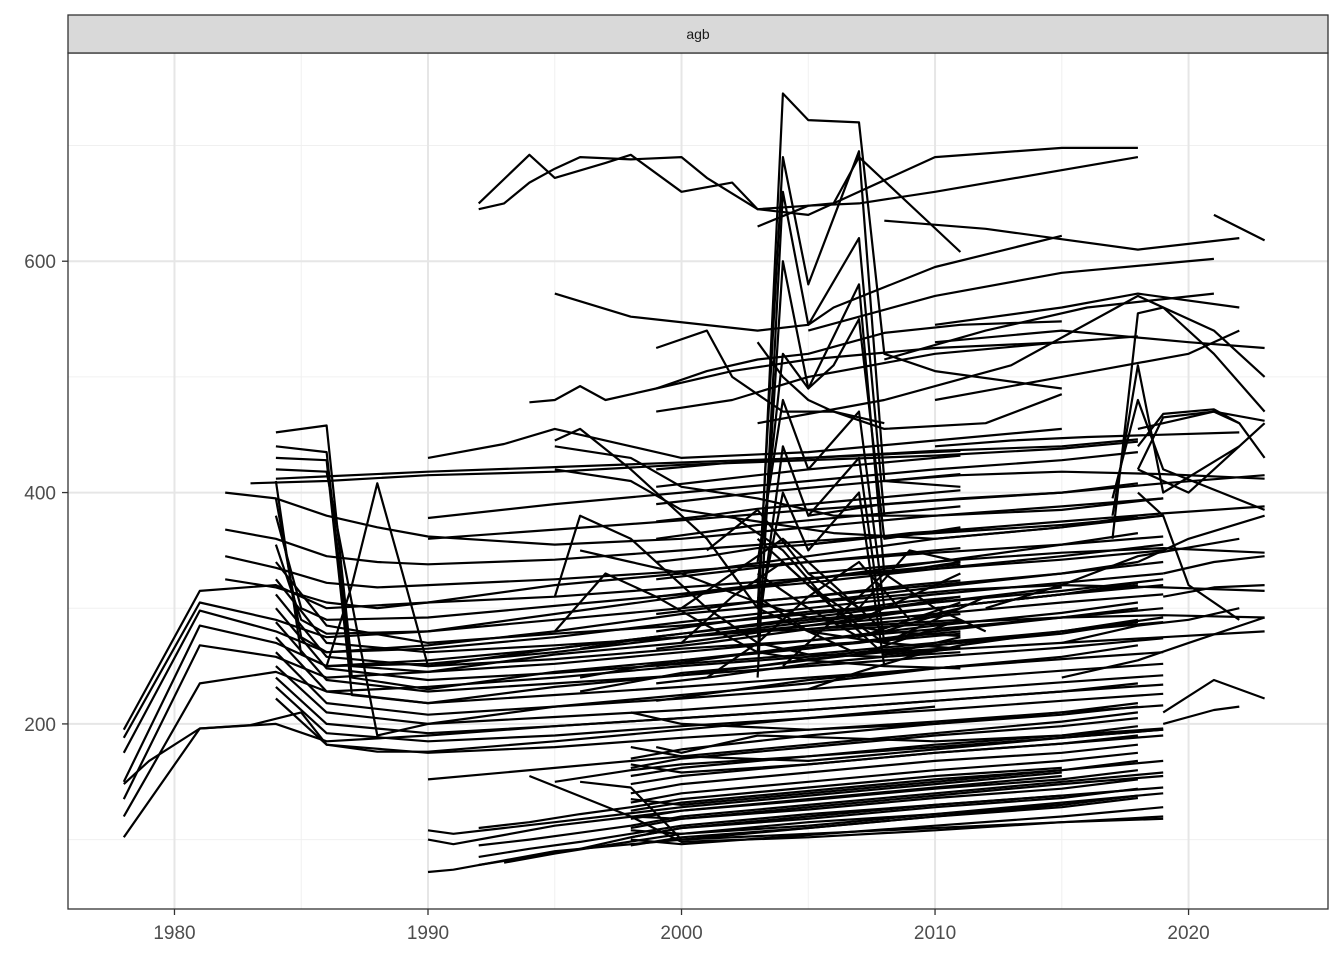  I want to click on facet-strip-label: agb, so click(698, 34).